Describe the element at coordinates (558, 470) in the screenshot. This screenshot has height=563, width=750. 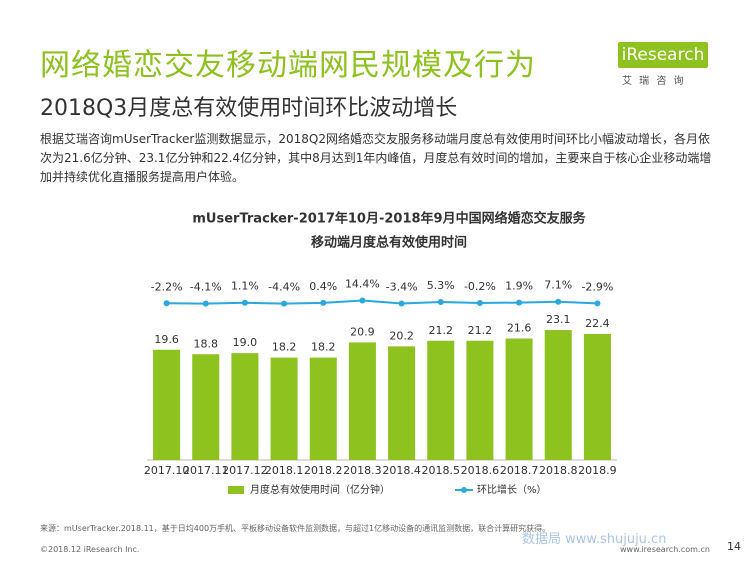
I see `x-tick-label: 2018.8` at that location.